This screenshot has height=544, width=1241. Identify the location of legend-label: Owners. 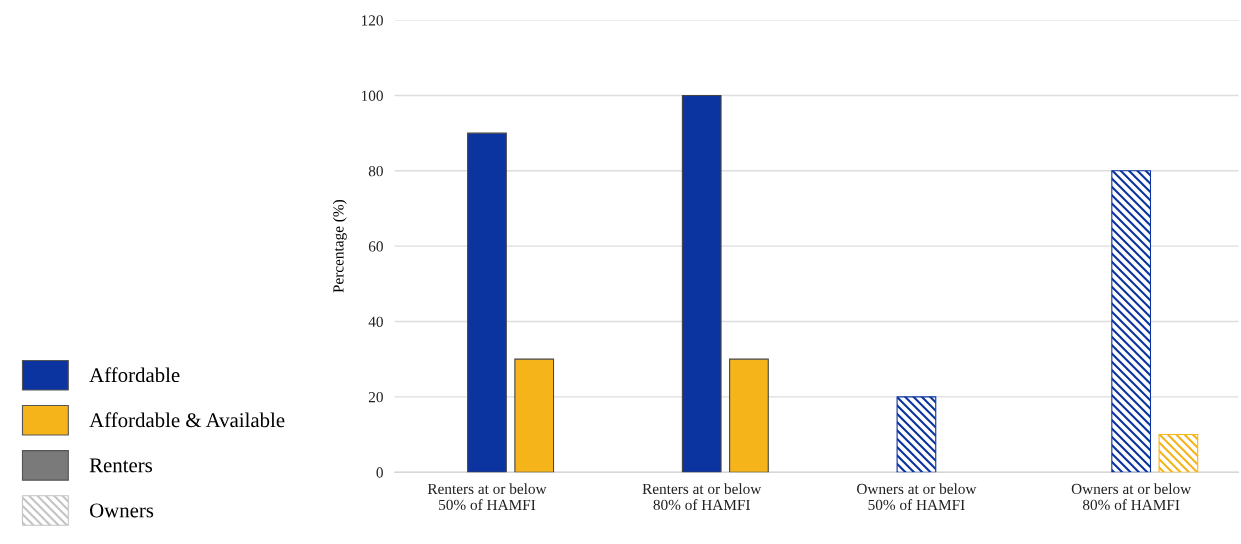
(122, 510).